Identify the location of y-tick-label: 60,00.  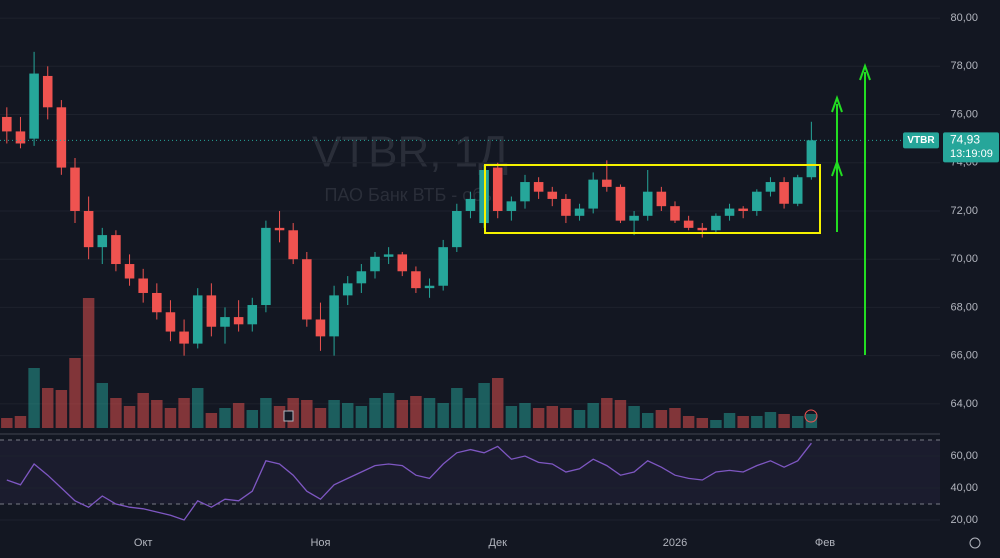
(964, 456).